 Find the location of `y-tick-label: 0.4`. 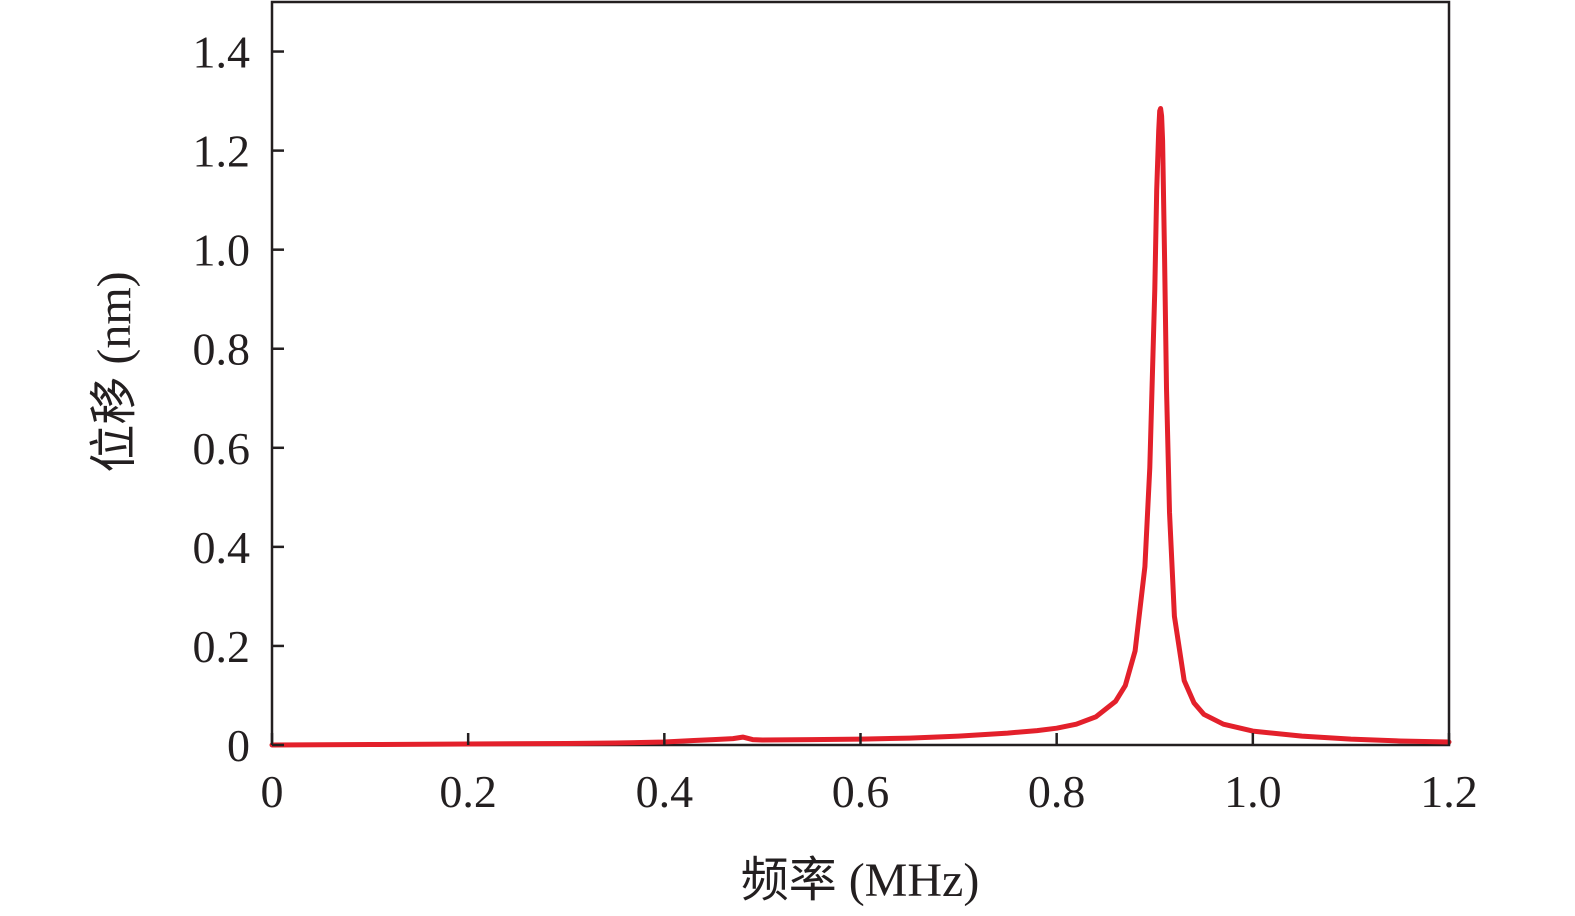

y-tick-label: 0.4 is located at coordinates (222, 547).